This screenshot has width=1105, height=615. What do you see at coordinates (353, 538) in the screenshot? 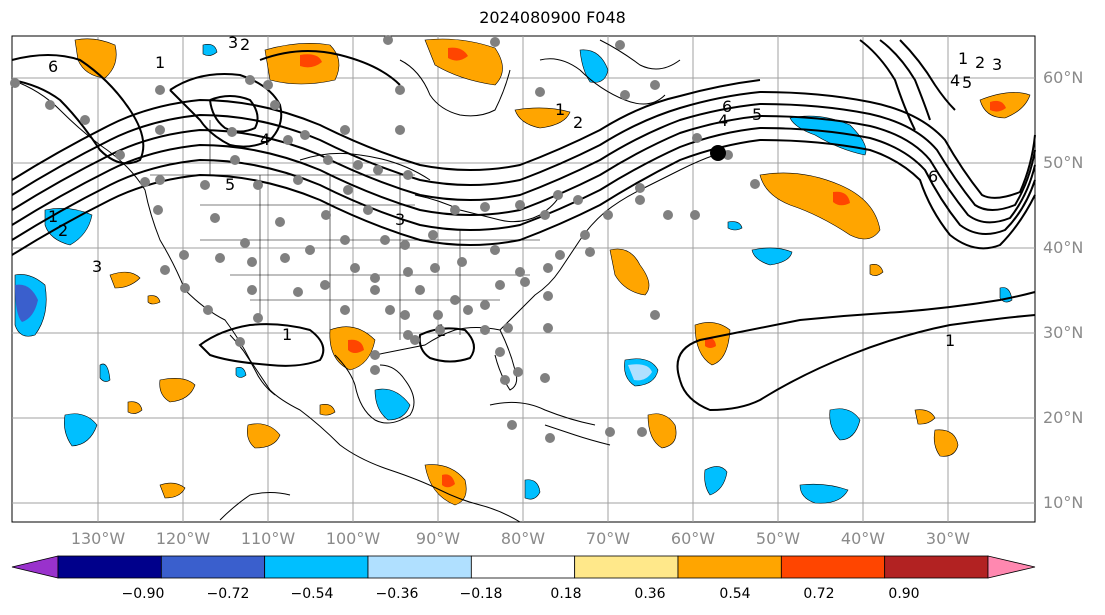
I see `lon-label: 100°W` at bounding box center [353, 538].